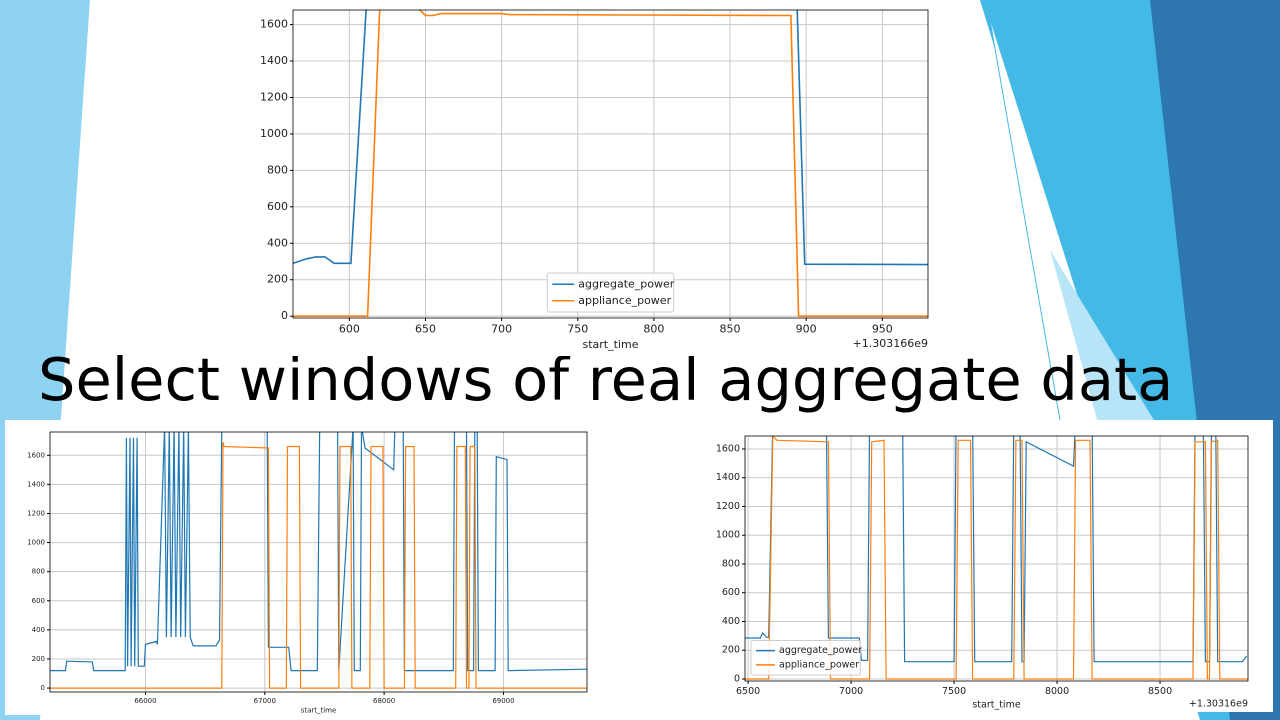 The width and height of the screenshot is (1280, 720). I want to click on x-offset-label: +1.303166e9, so click(890, 343).